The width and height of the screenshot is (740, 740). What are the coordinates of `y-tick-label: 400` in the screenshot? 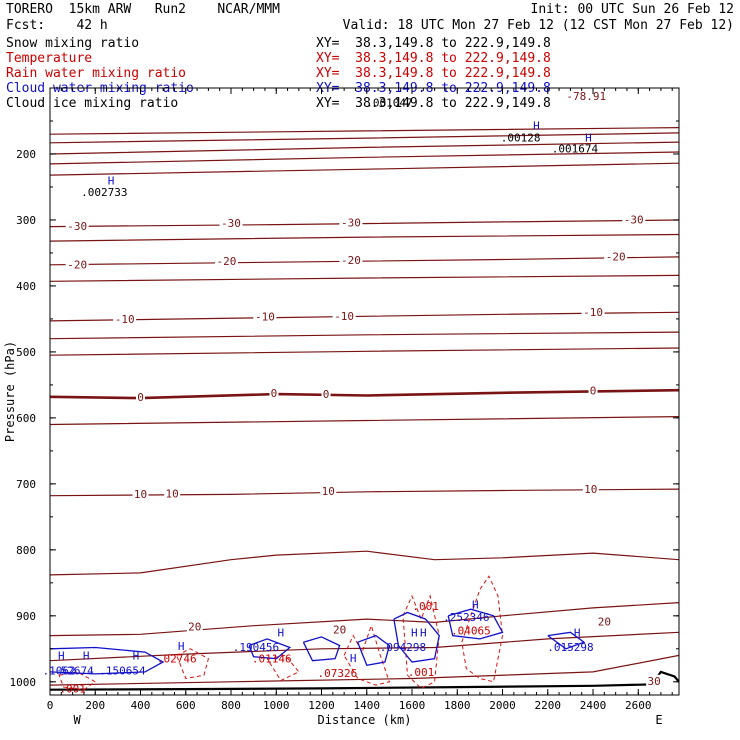 It's located at (26, 286).